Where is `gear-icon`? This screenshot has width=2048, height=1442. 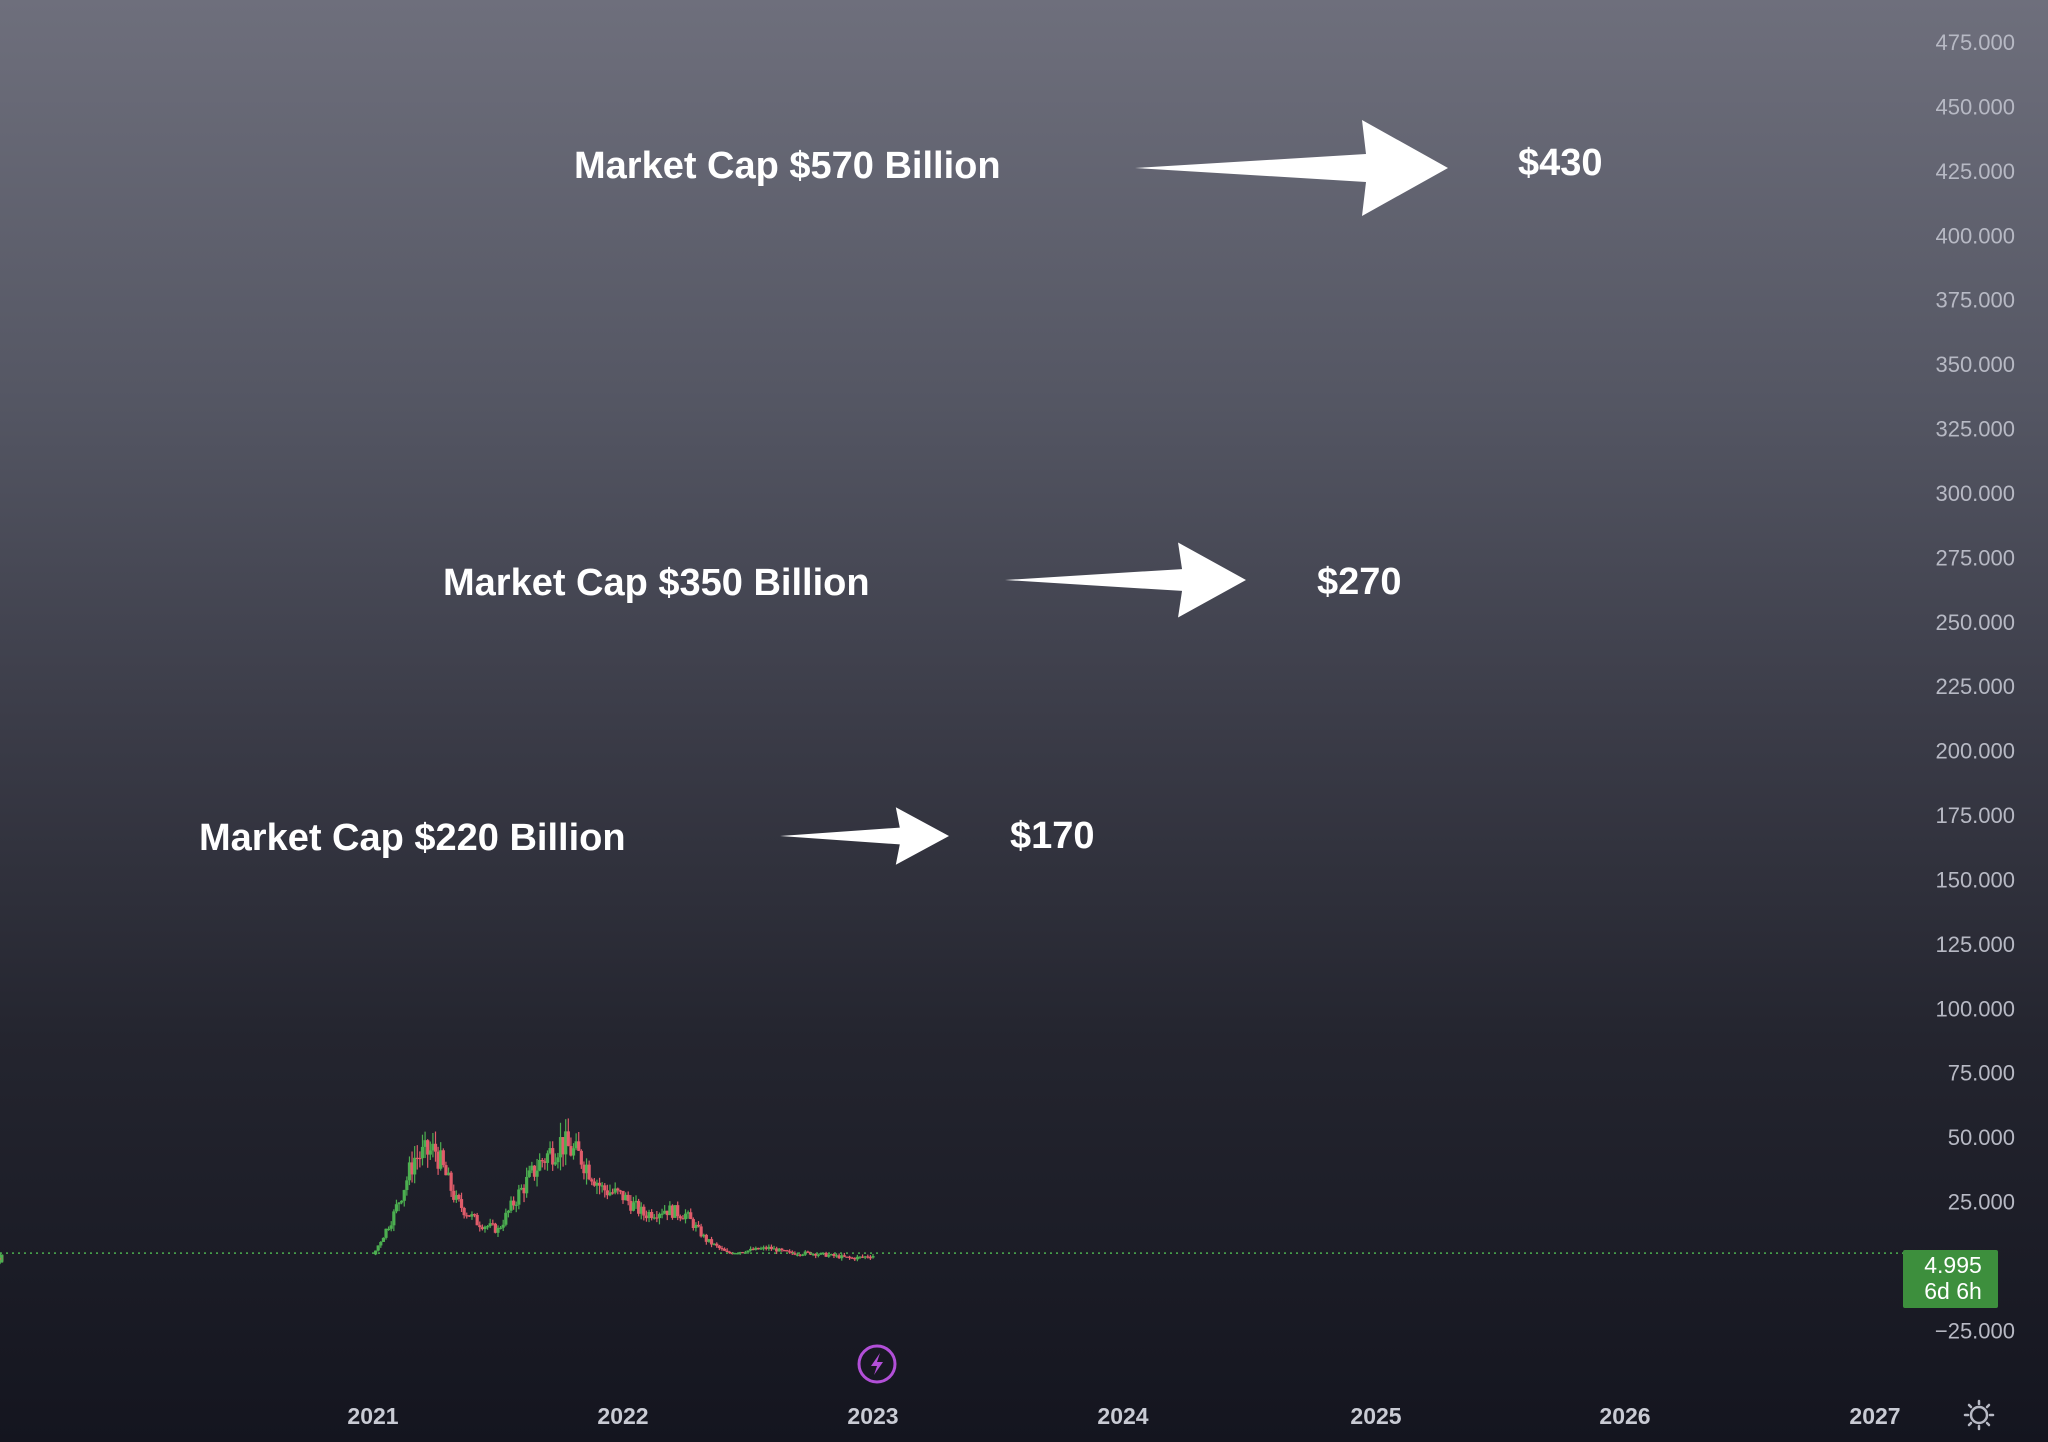 gear-icon is located at coordinates (1979, 1415).